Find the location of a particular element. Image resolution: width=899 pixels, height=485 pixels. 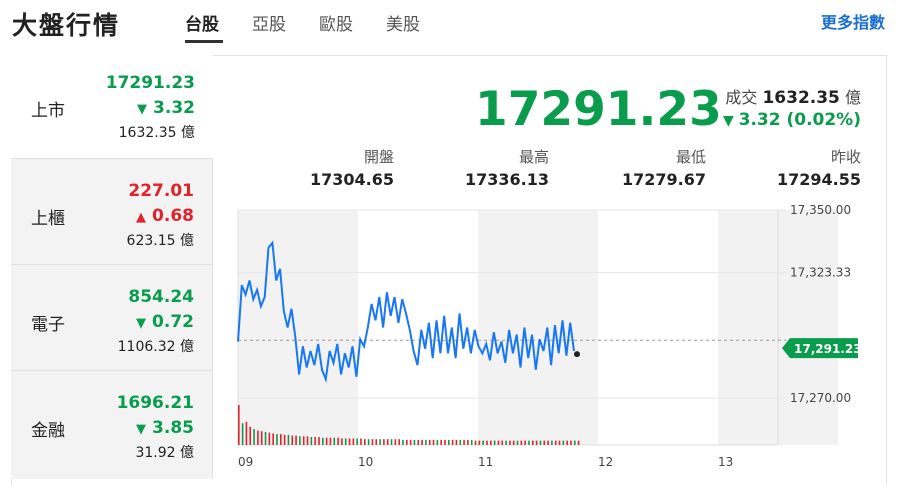

x-tick-label: 13 is located at coordinates (725, 462).